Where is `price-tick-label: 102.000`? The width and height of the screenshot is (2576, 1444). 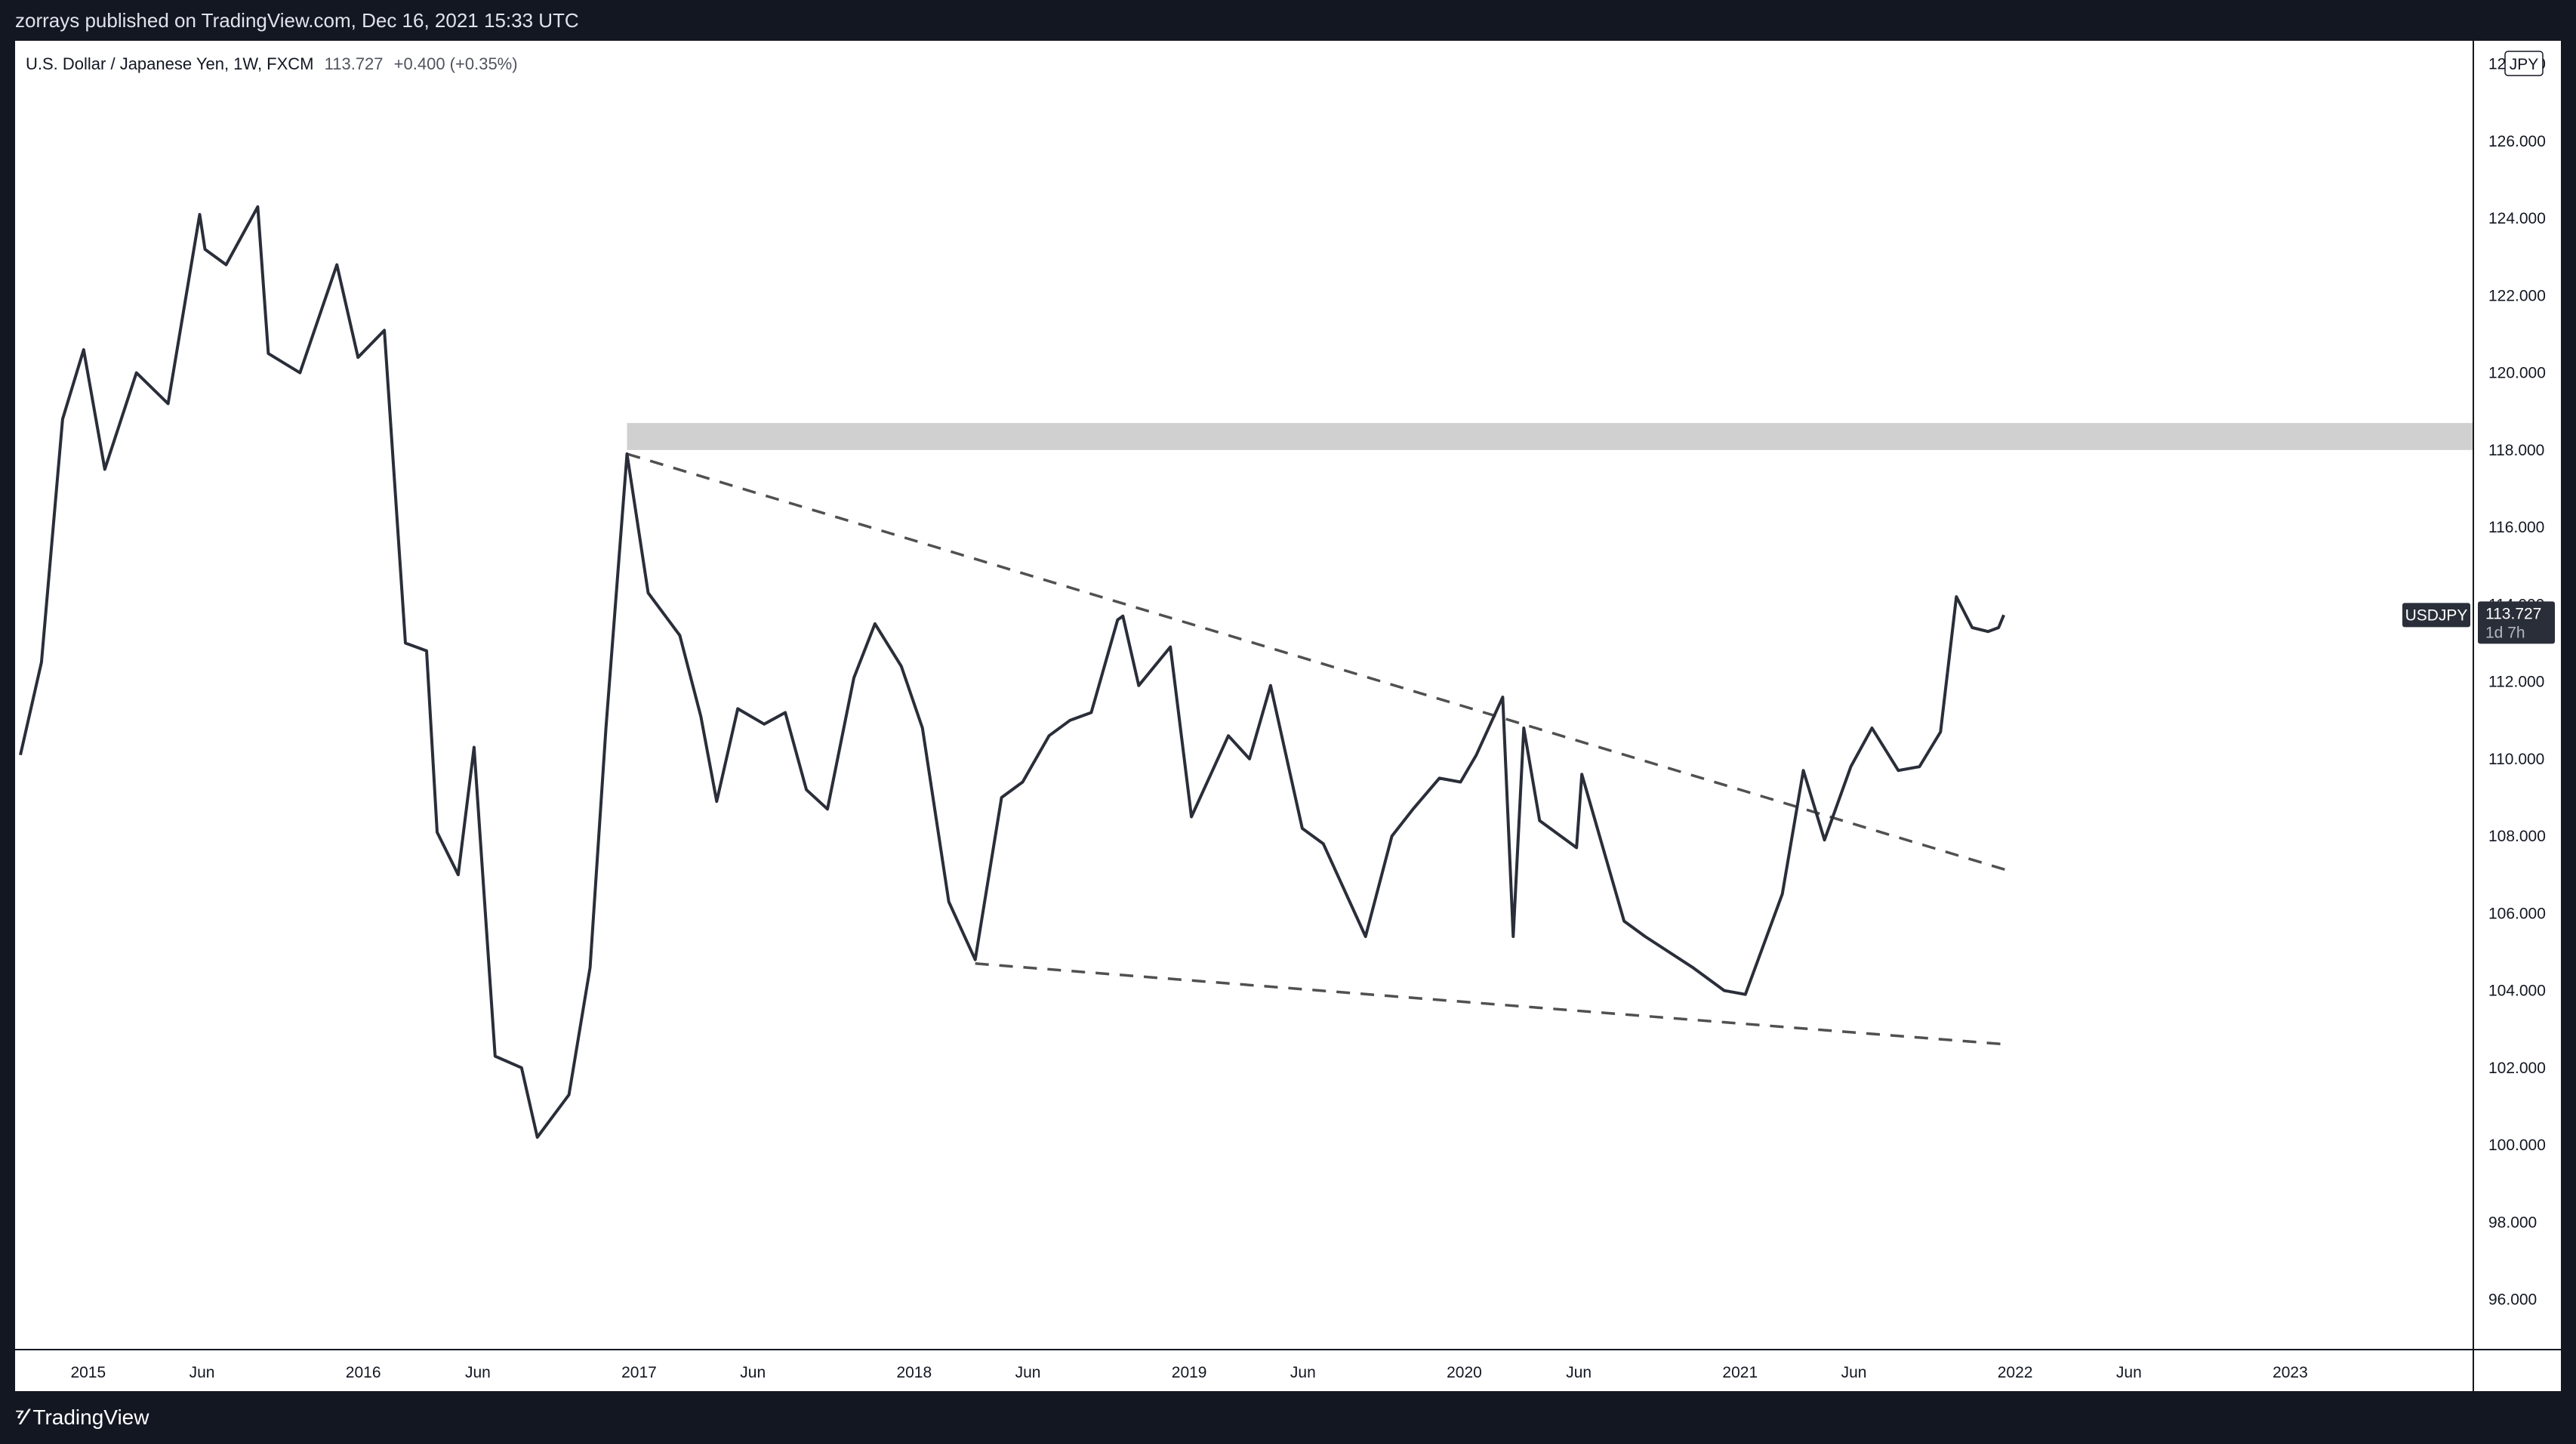
price-tick-label: 102.000 is located at coordinates (2517, 1068).